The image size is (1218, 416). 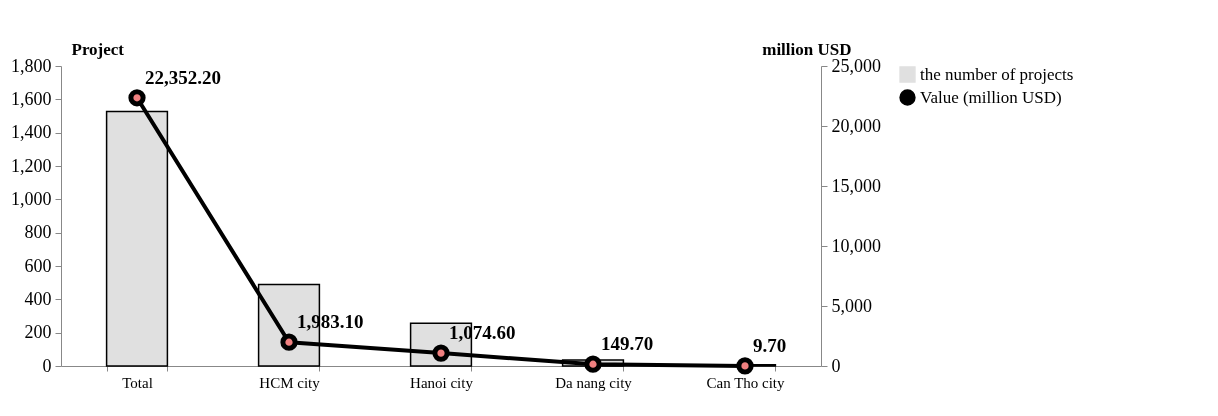 I want to click on y-tick-label: 0, so click(x=47, y=365).